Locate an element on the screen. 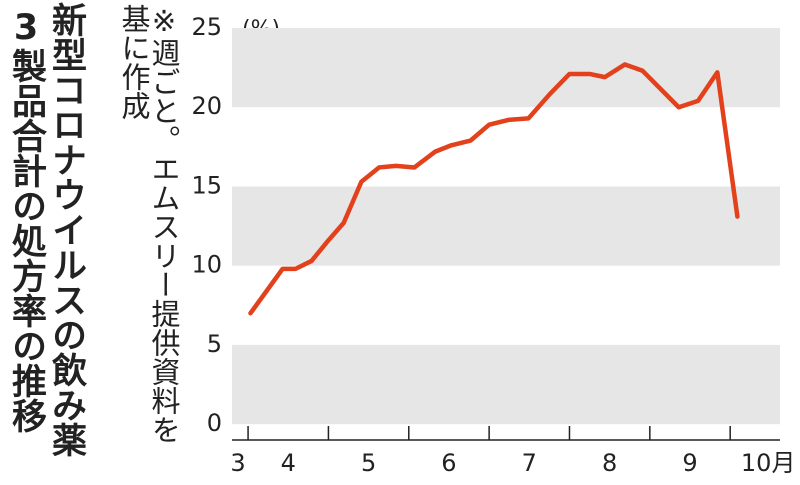 Image resolution: width=800 pixels, height=485 pixels. x-tick-label: 8 is located at coordinates (609, 463).